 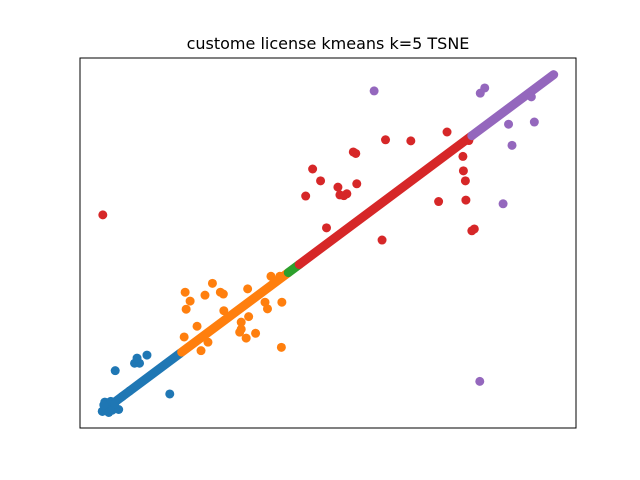 What do you see at coordinates (385, 200) in the screenshot?
I see `series-4-dense-band` at bounding box center [385, 200].